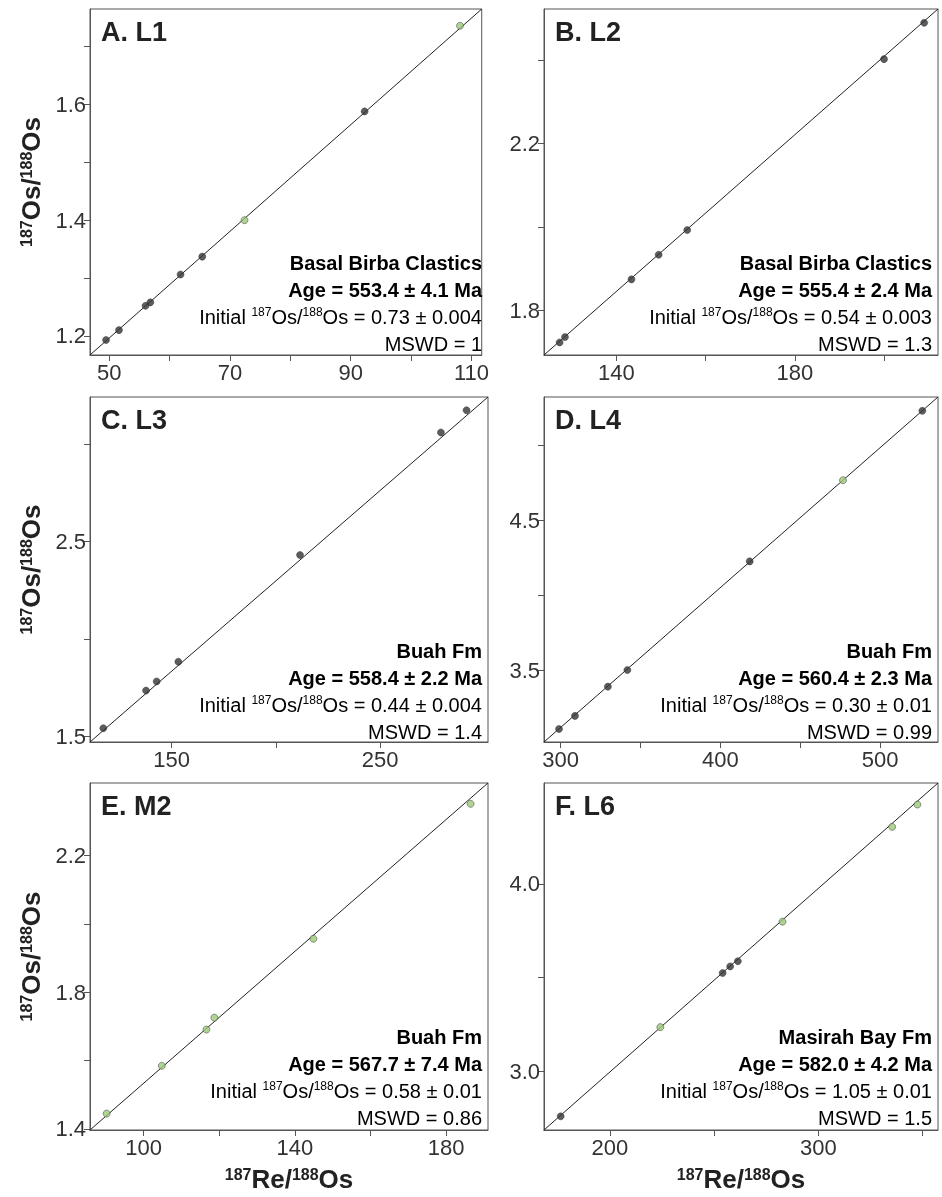 This screenshot has width=942, height=1197. What do you see at coordinates (70, 336) in the screenshot?
I see `y-tick-label: 1.2` at bounding box center [70, 336].